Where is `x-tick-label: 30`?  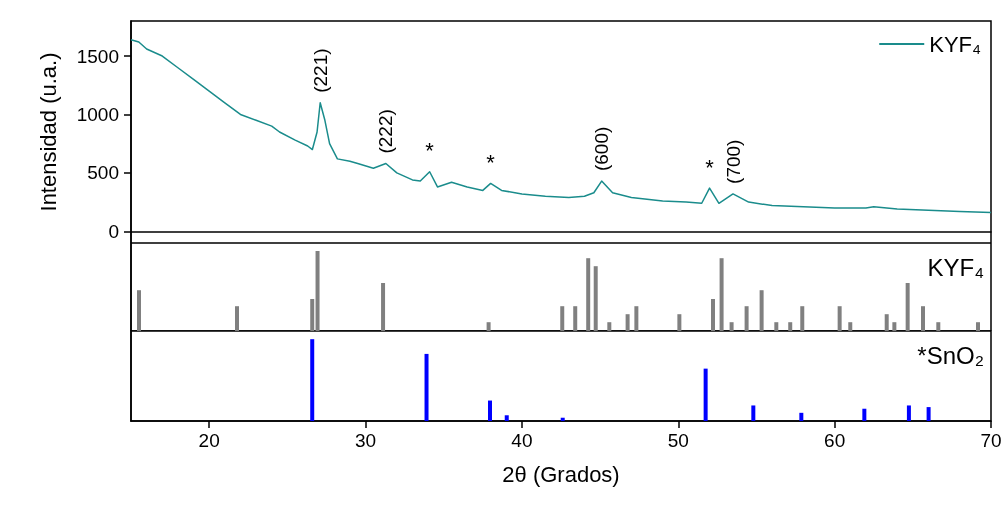
x-tick-label: 30 is located at coordinates (365, 440).